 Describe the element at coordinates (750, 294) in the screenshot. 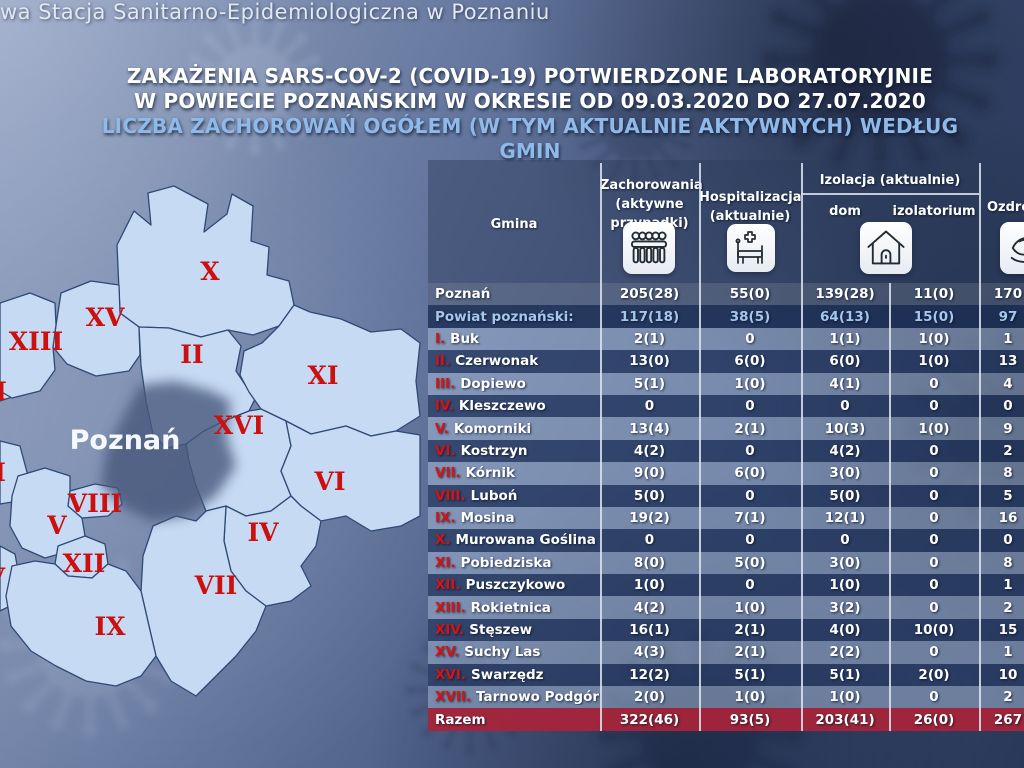

I see `value-cell: 55(0)` at that location.